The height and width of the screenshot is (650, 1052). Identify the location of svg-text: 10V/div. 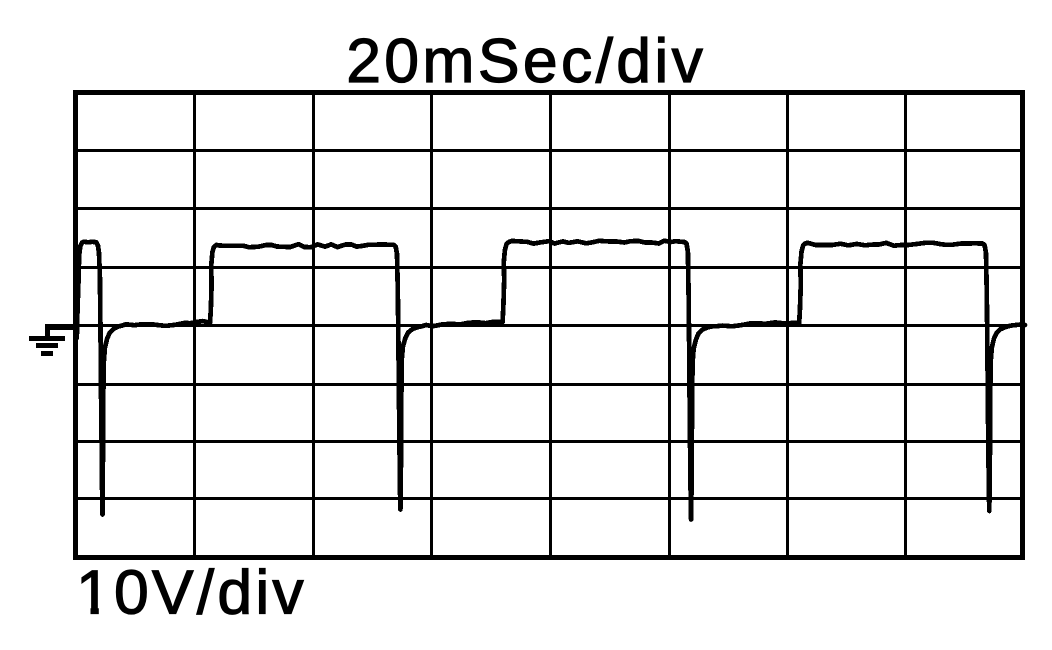
(191, 593).